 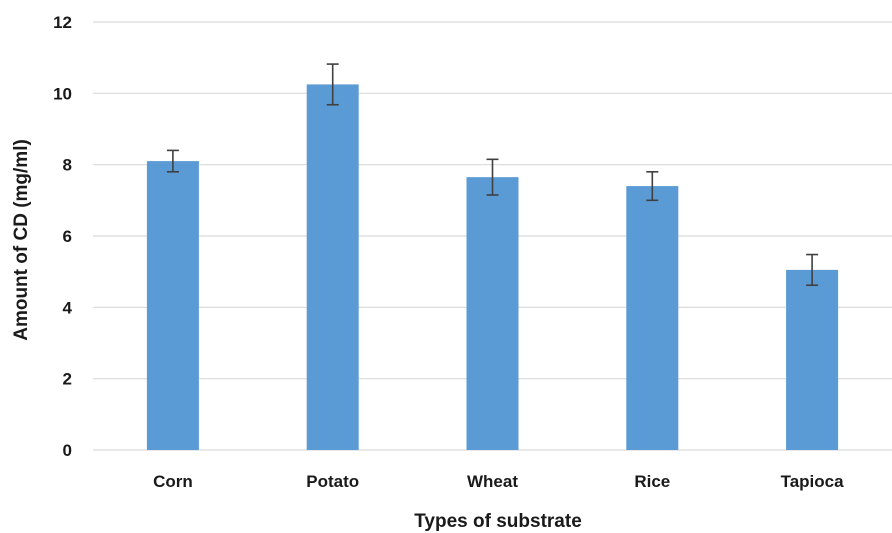 What do you see at coordinates (812, 359) in the screenshot?
I see `bar-tapioca` at bounding box center [812, 359].